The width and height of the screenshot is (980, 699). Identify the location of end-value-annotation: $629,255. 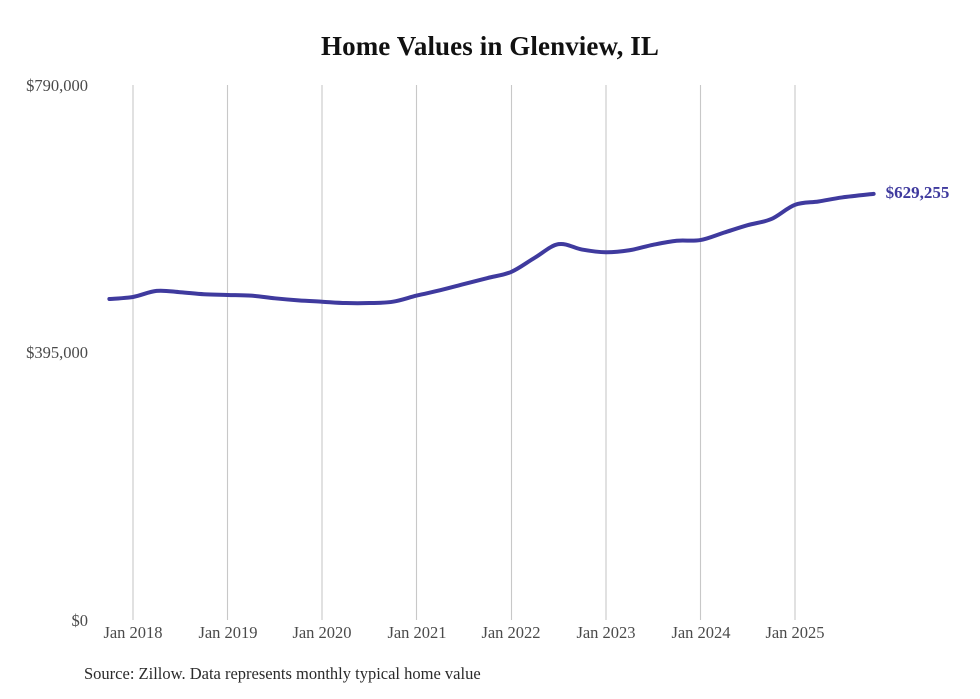
(917, 192).